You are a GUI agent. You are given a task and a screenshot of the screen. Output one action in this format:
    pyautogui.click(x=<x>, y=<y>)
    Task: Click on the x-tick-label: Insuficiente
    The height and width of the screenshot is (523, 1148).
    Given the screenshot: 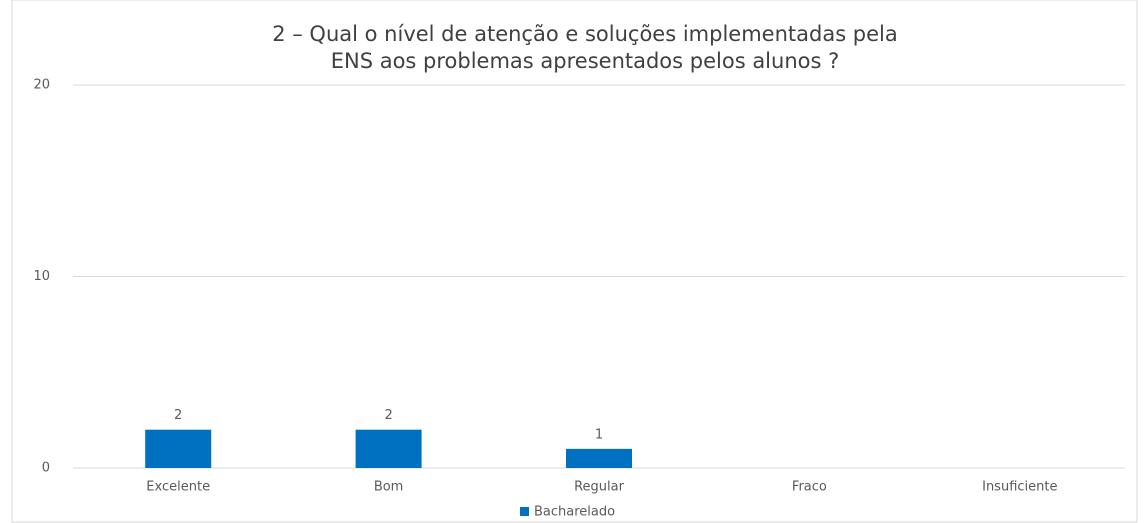 What is the action you would take?
    pyautogui.click(x=1019, y=487)
    